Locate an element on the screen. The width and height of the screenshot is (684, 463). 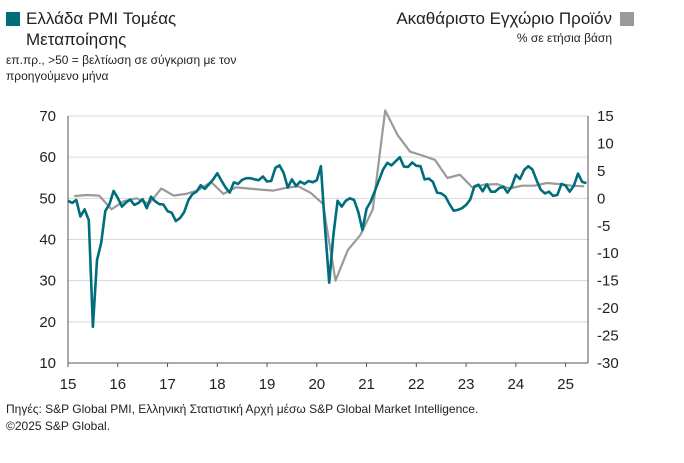
copyright-note: ©2025 S&P Global. is located at coordinates (58, 426).